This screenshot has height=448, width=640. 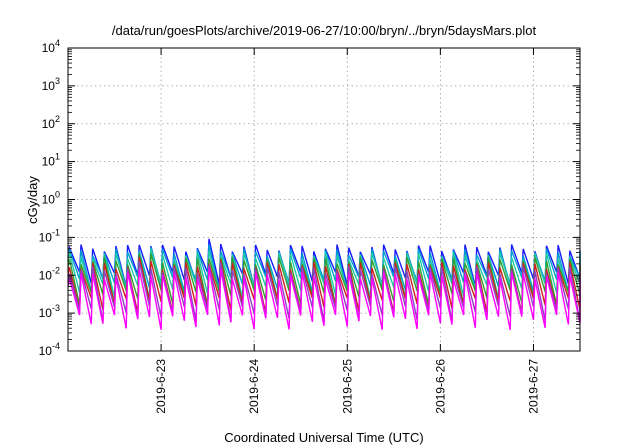 I want to click on y-tick-label: 10⁴, so click(x=51, y=46).